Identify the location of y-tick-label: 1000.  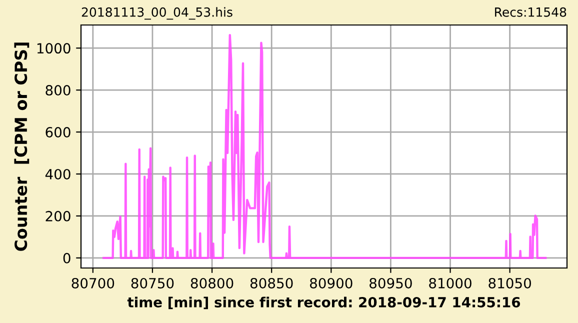
(53, 48).